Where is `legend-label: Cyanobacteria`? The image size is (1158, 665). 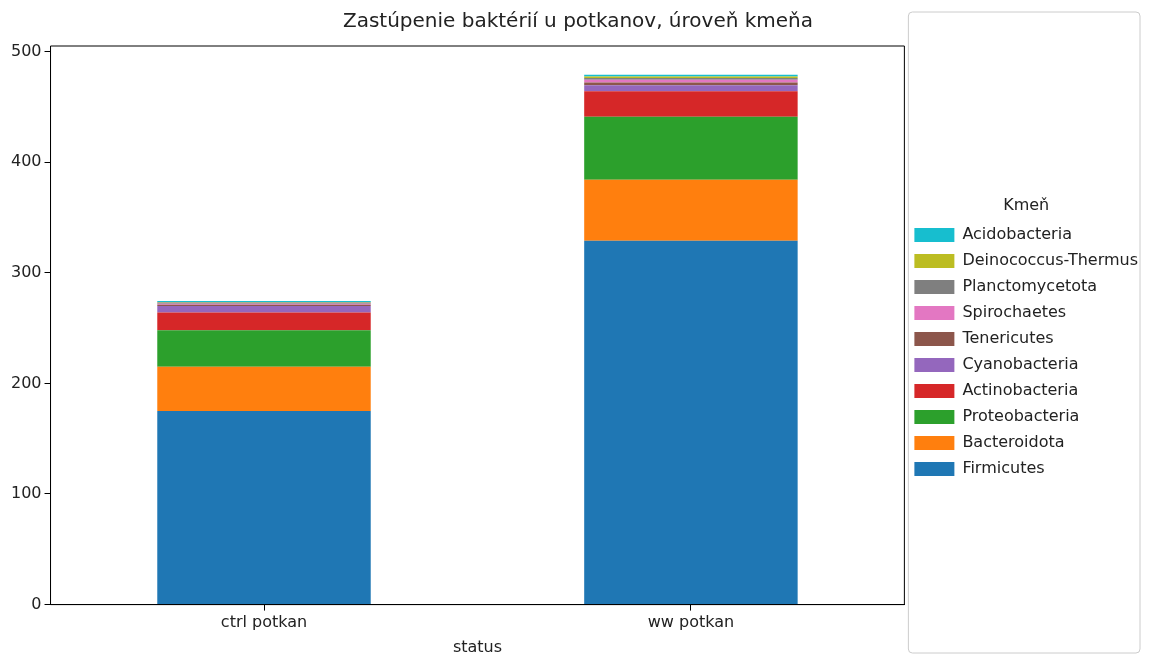
legend-label: Cyanobacteria is located at coordinates (1020, 364).